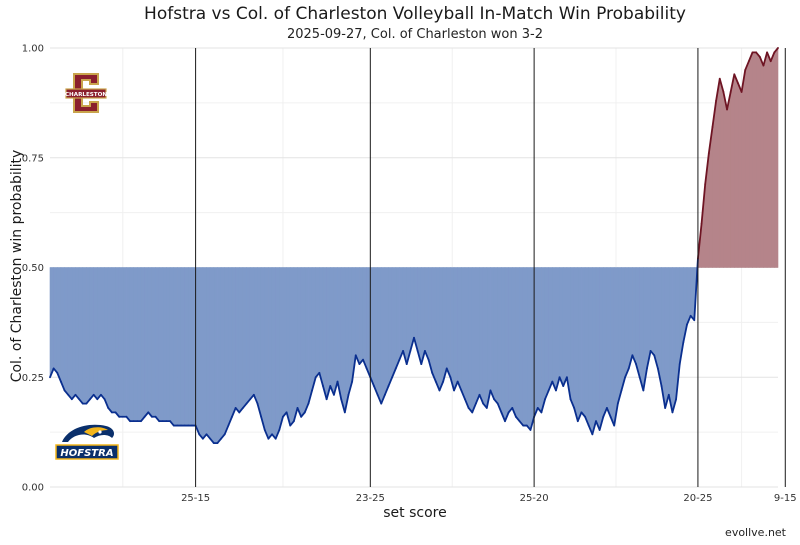 Image resolution: width=800 pixels, height=545 pixels. What do you see at coordinates (755, 532) in the screenshot?
I see `credit-text: evollve.net` at bounding box center [755, 532].